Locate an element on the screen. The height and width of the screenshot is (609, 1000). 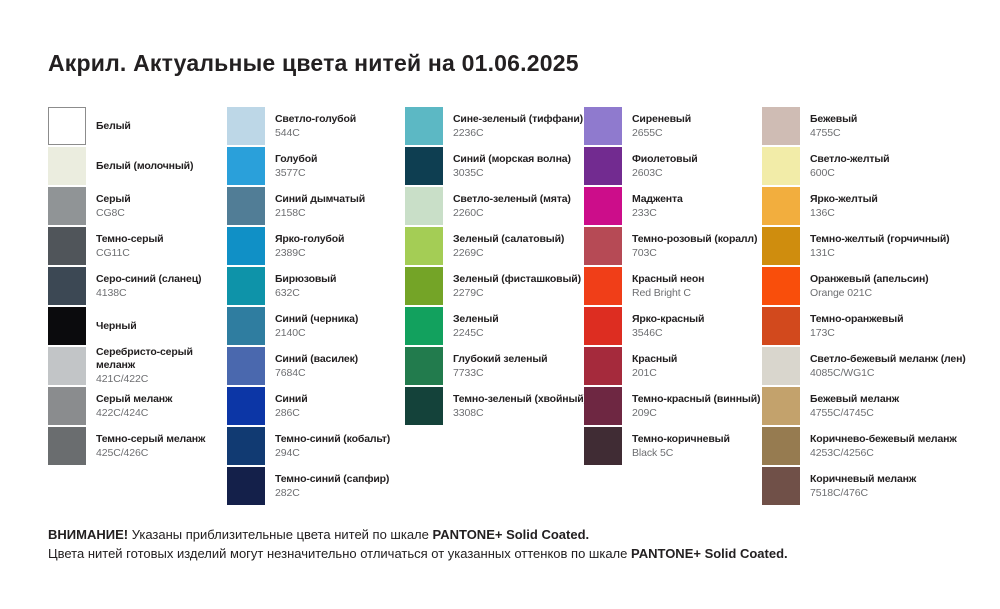
color-row: Оранжевый (апельсин) Orange 021C is located at coordinates (881, 286).